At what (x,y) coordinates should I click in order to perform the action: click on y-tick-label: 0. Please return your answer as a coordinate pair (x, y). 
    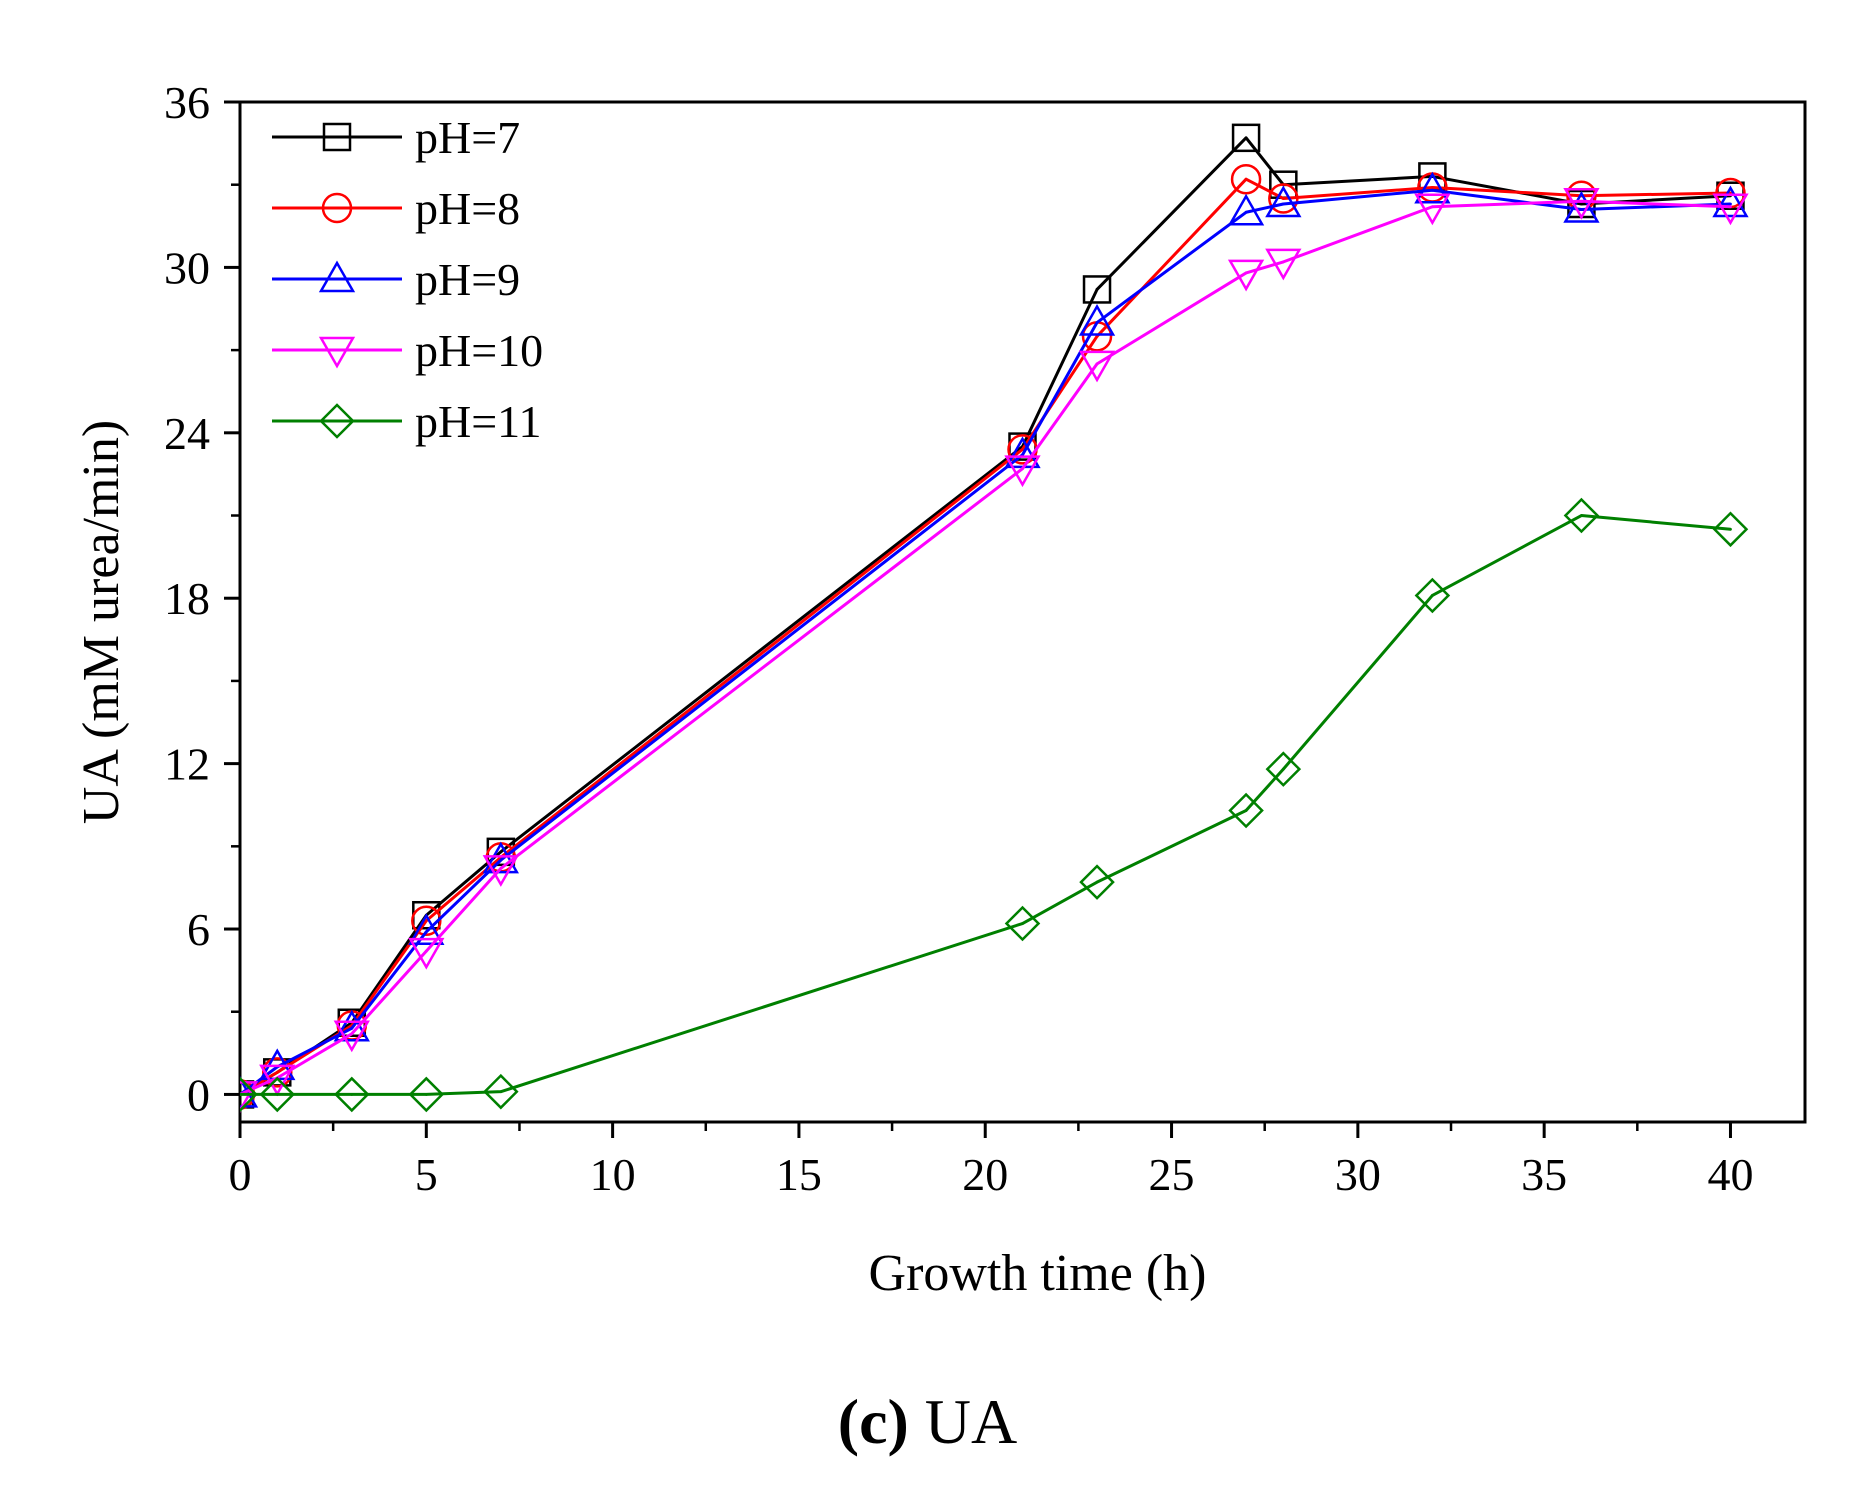
    Looking at the image, I should click on (198, 1094).